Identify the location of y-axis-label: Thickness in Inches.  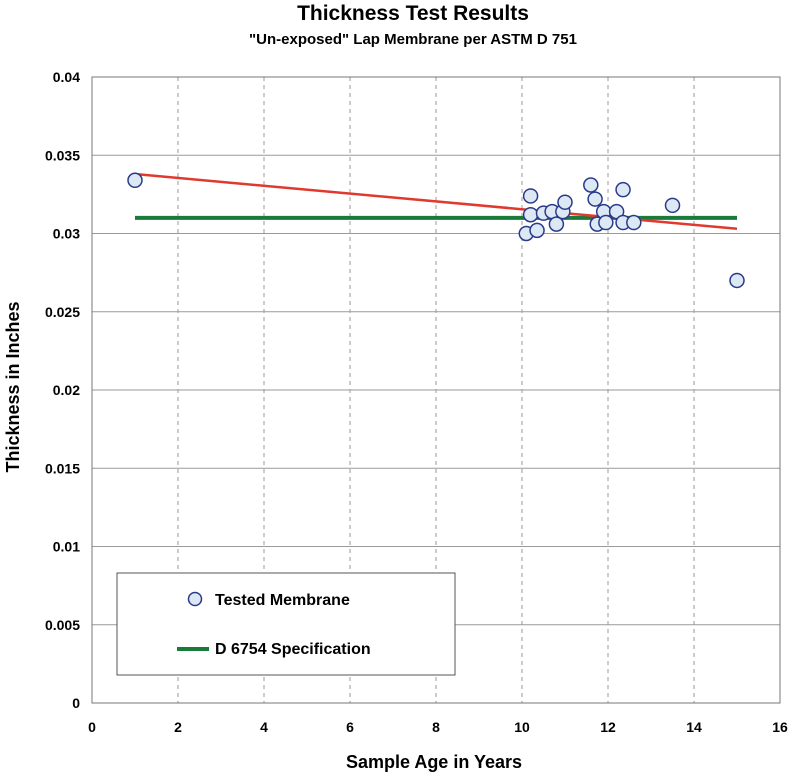
(13, 386).